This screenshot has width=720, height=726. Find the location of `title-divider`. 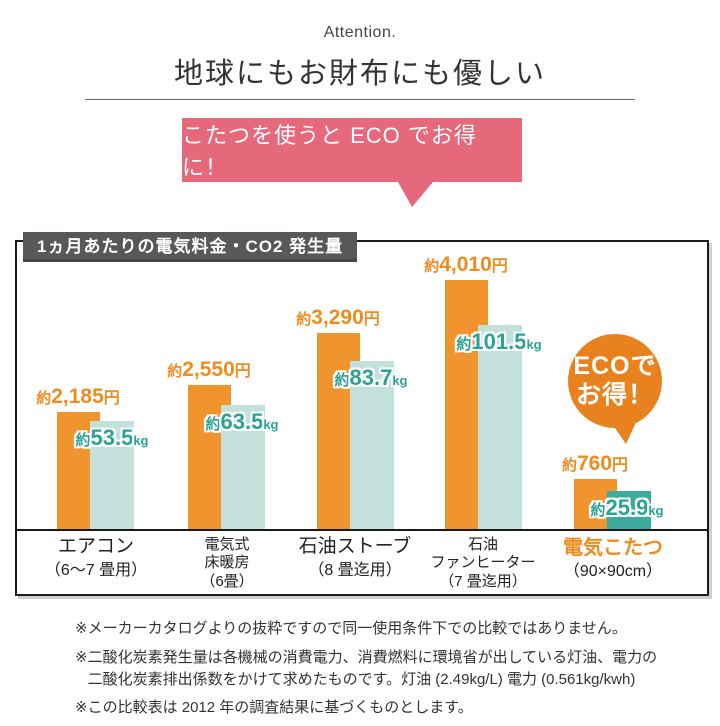

title-divider is located at coordinates (360, 99).